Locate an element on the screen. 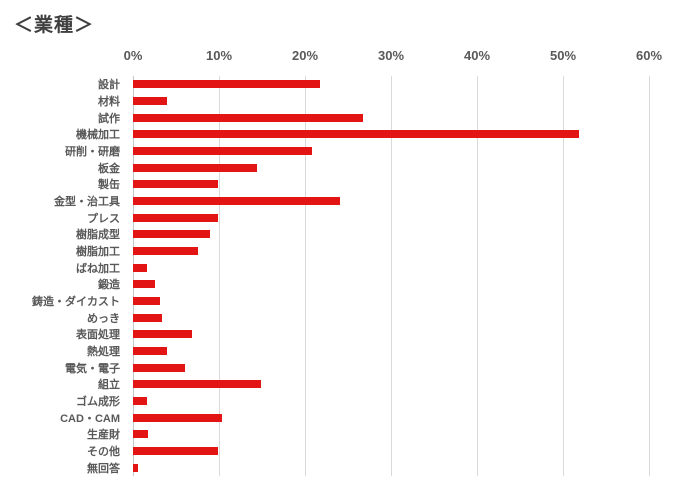 The height and width of the screenshot is (495, 700). bar-ばね加工 is located at coordinates (140, 267).